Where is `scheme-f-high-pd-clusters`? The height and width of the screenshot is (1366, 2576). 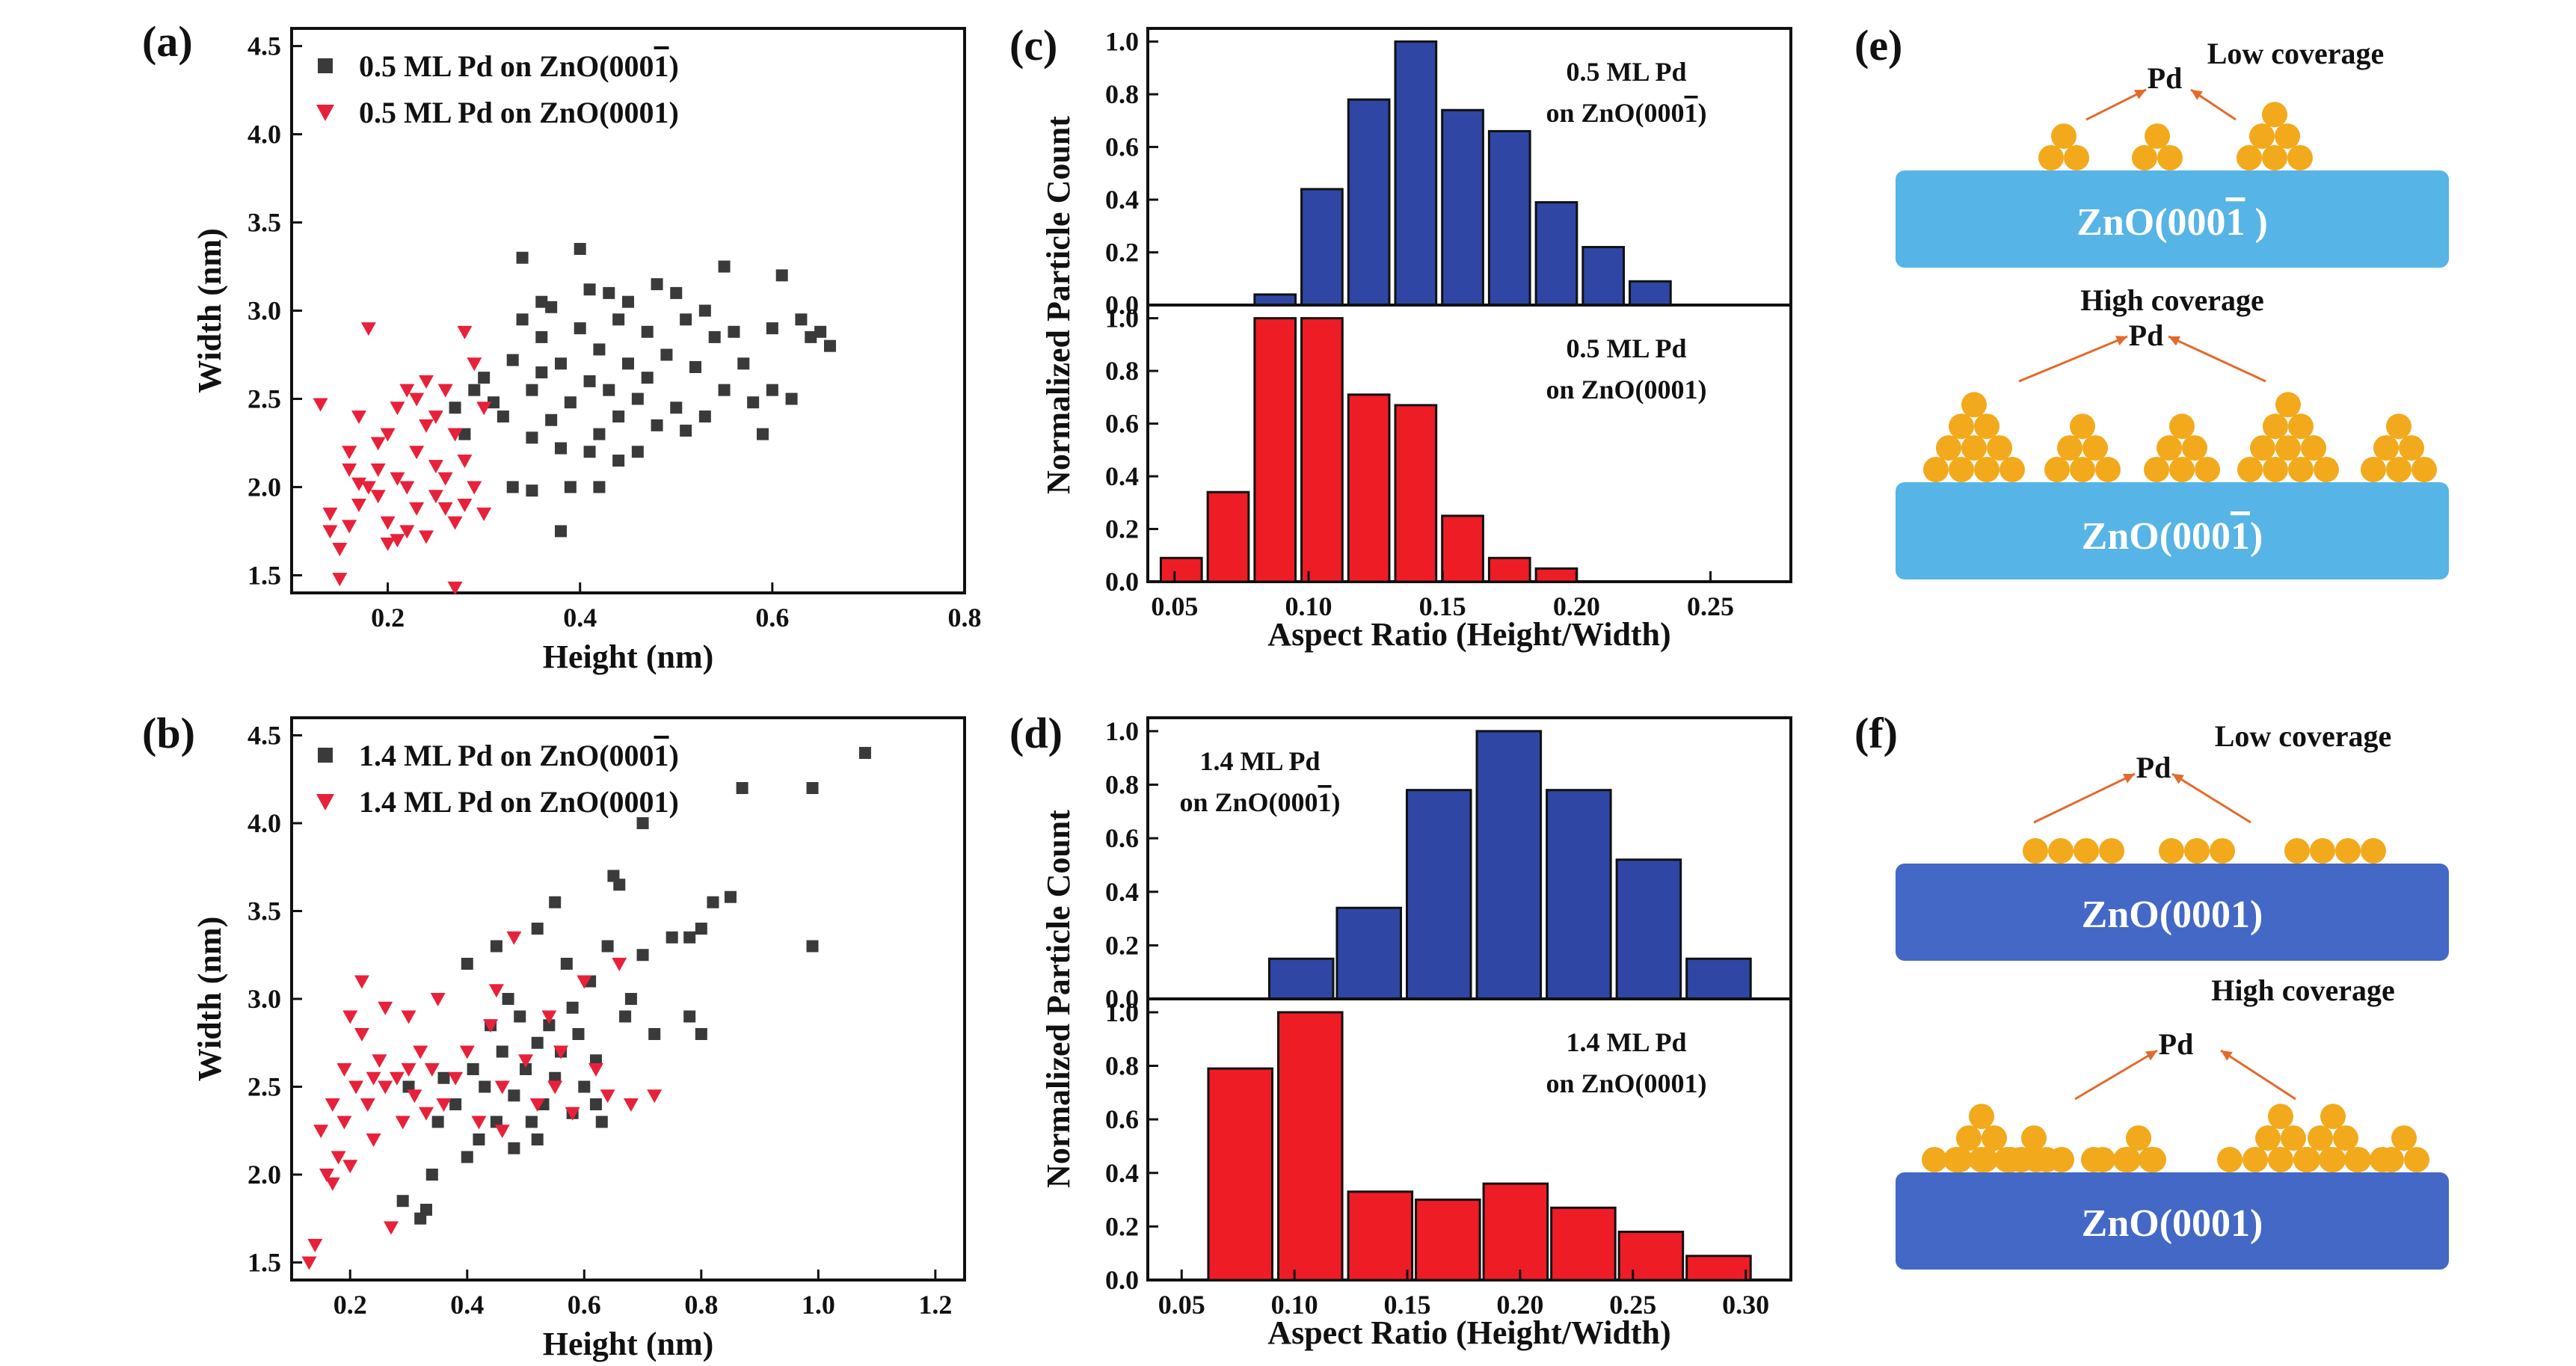 scheme-f-high-pd-clusters is located at coordinates (2175, 1138).